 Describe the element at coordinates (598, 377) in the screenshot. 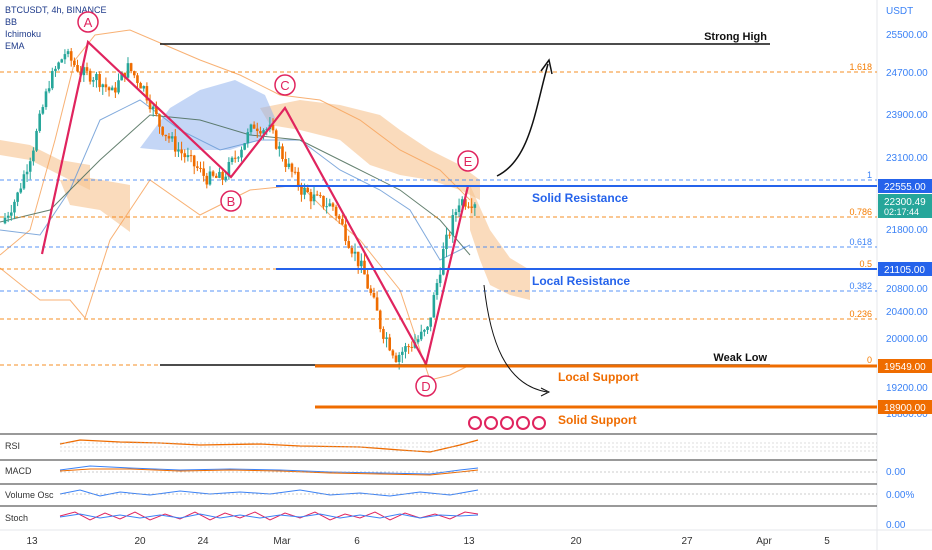

I see `local-support-label: Local Support` at that location.